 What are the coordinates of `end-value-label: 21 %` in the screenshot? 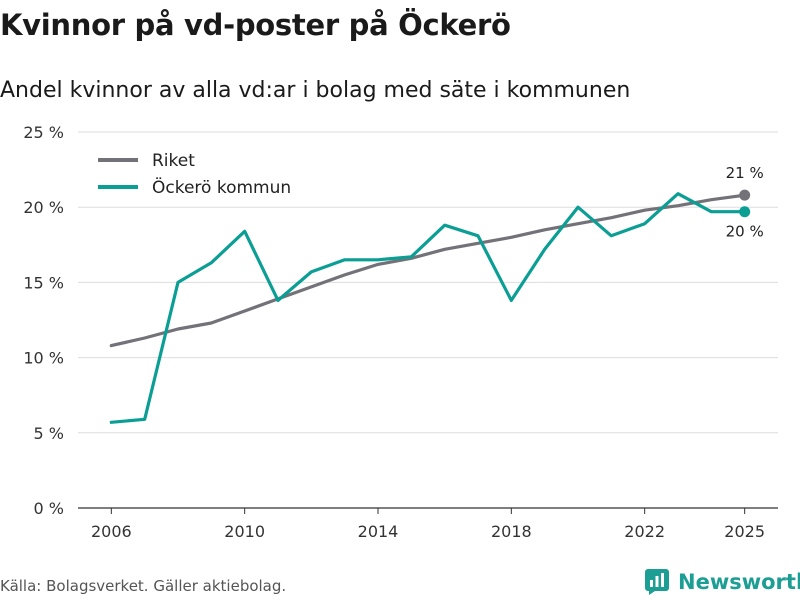 It's located at (745, 173).